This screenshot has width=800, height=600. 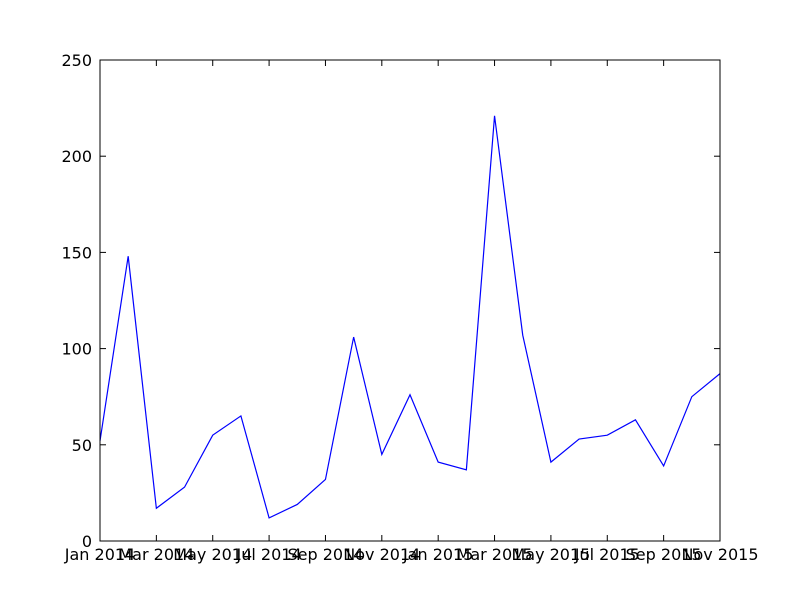 What do you see at coordinates (664, 554) in the screenshot?
I see `x-tick-label: Sep 2015` at bounding box center [664, 554].